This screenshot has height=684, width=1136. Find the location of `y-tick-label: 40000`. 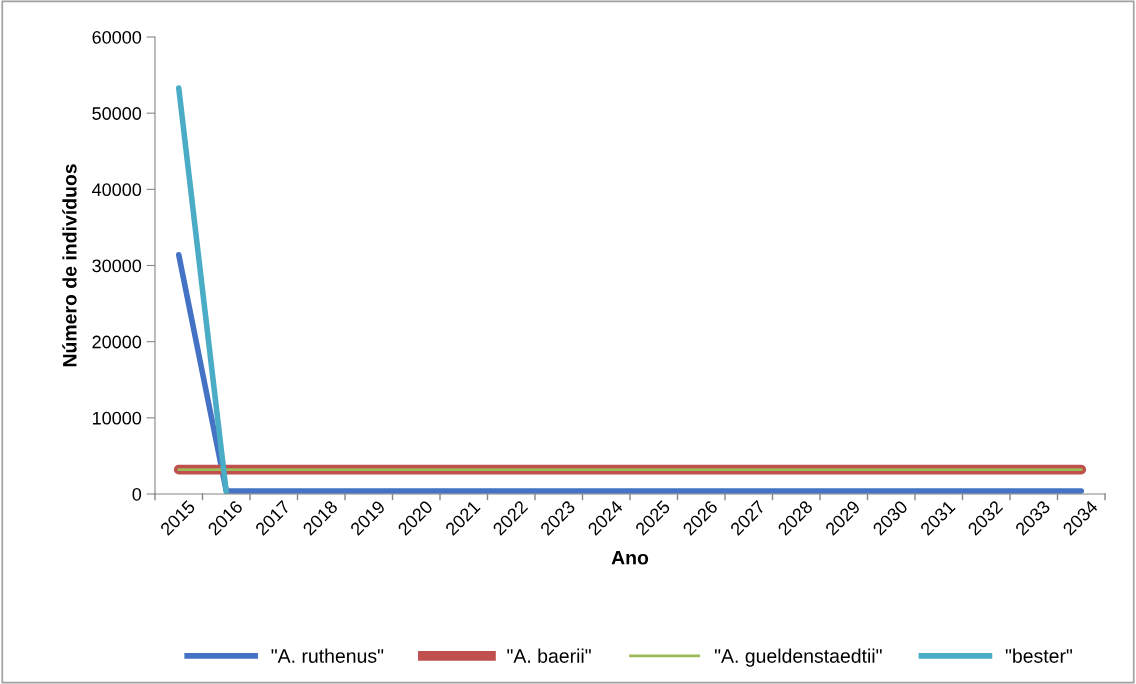

y-tick-label: 40000 is located at coordinates (117, 190).